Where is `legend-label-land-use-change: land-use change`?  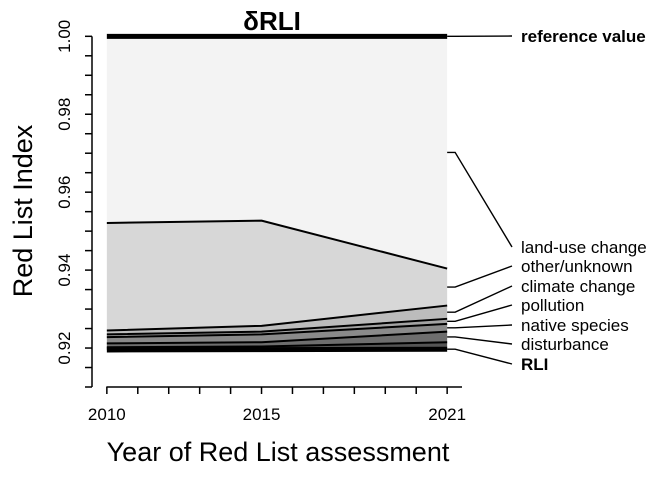 legend-label-land-use-change: land-use change is located at coordinates (584, 247).